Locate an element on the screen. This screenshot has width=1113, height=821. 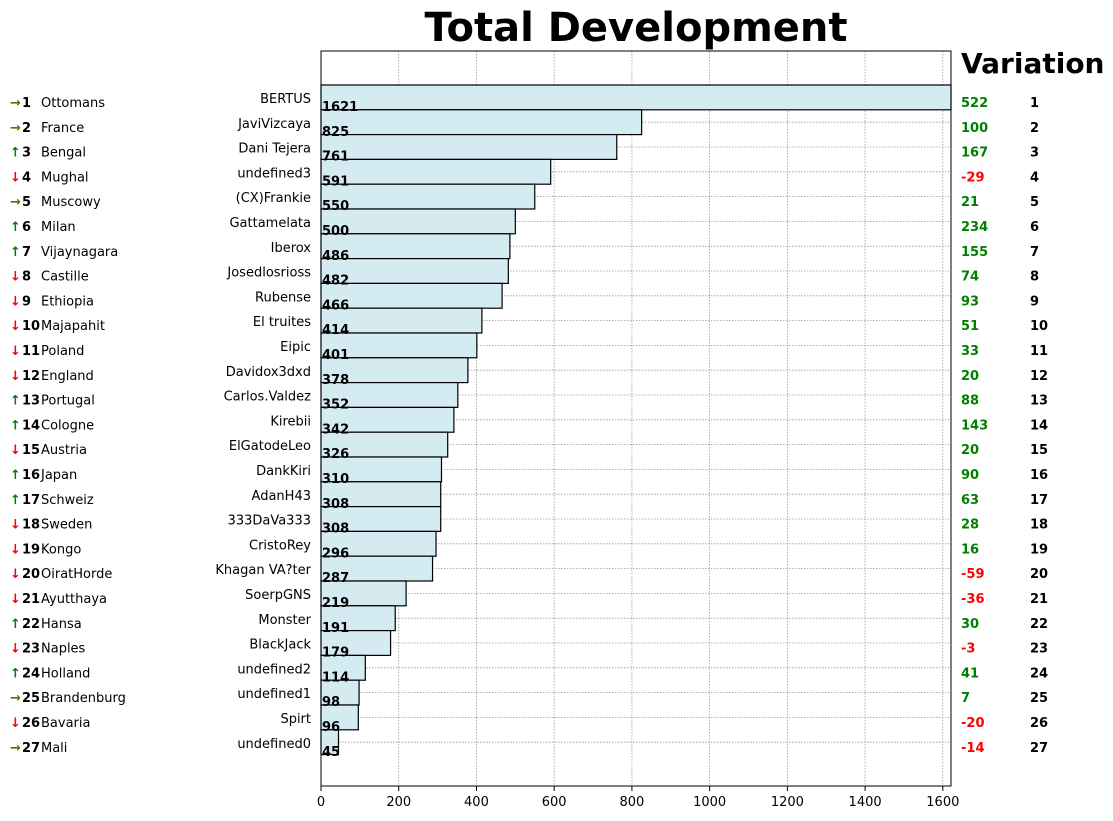
player-label: 333DaVa333 is located at coordinates (269, 521).